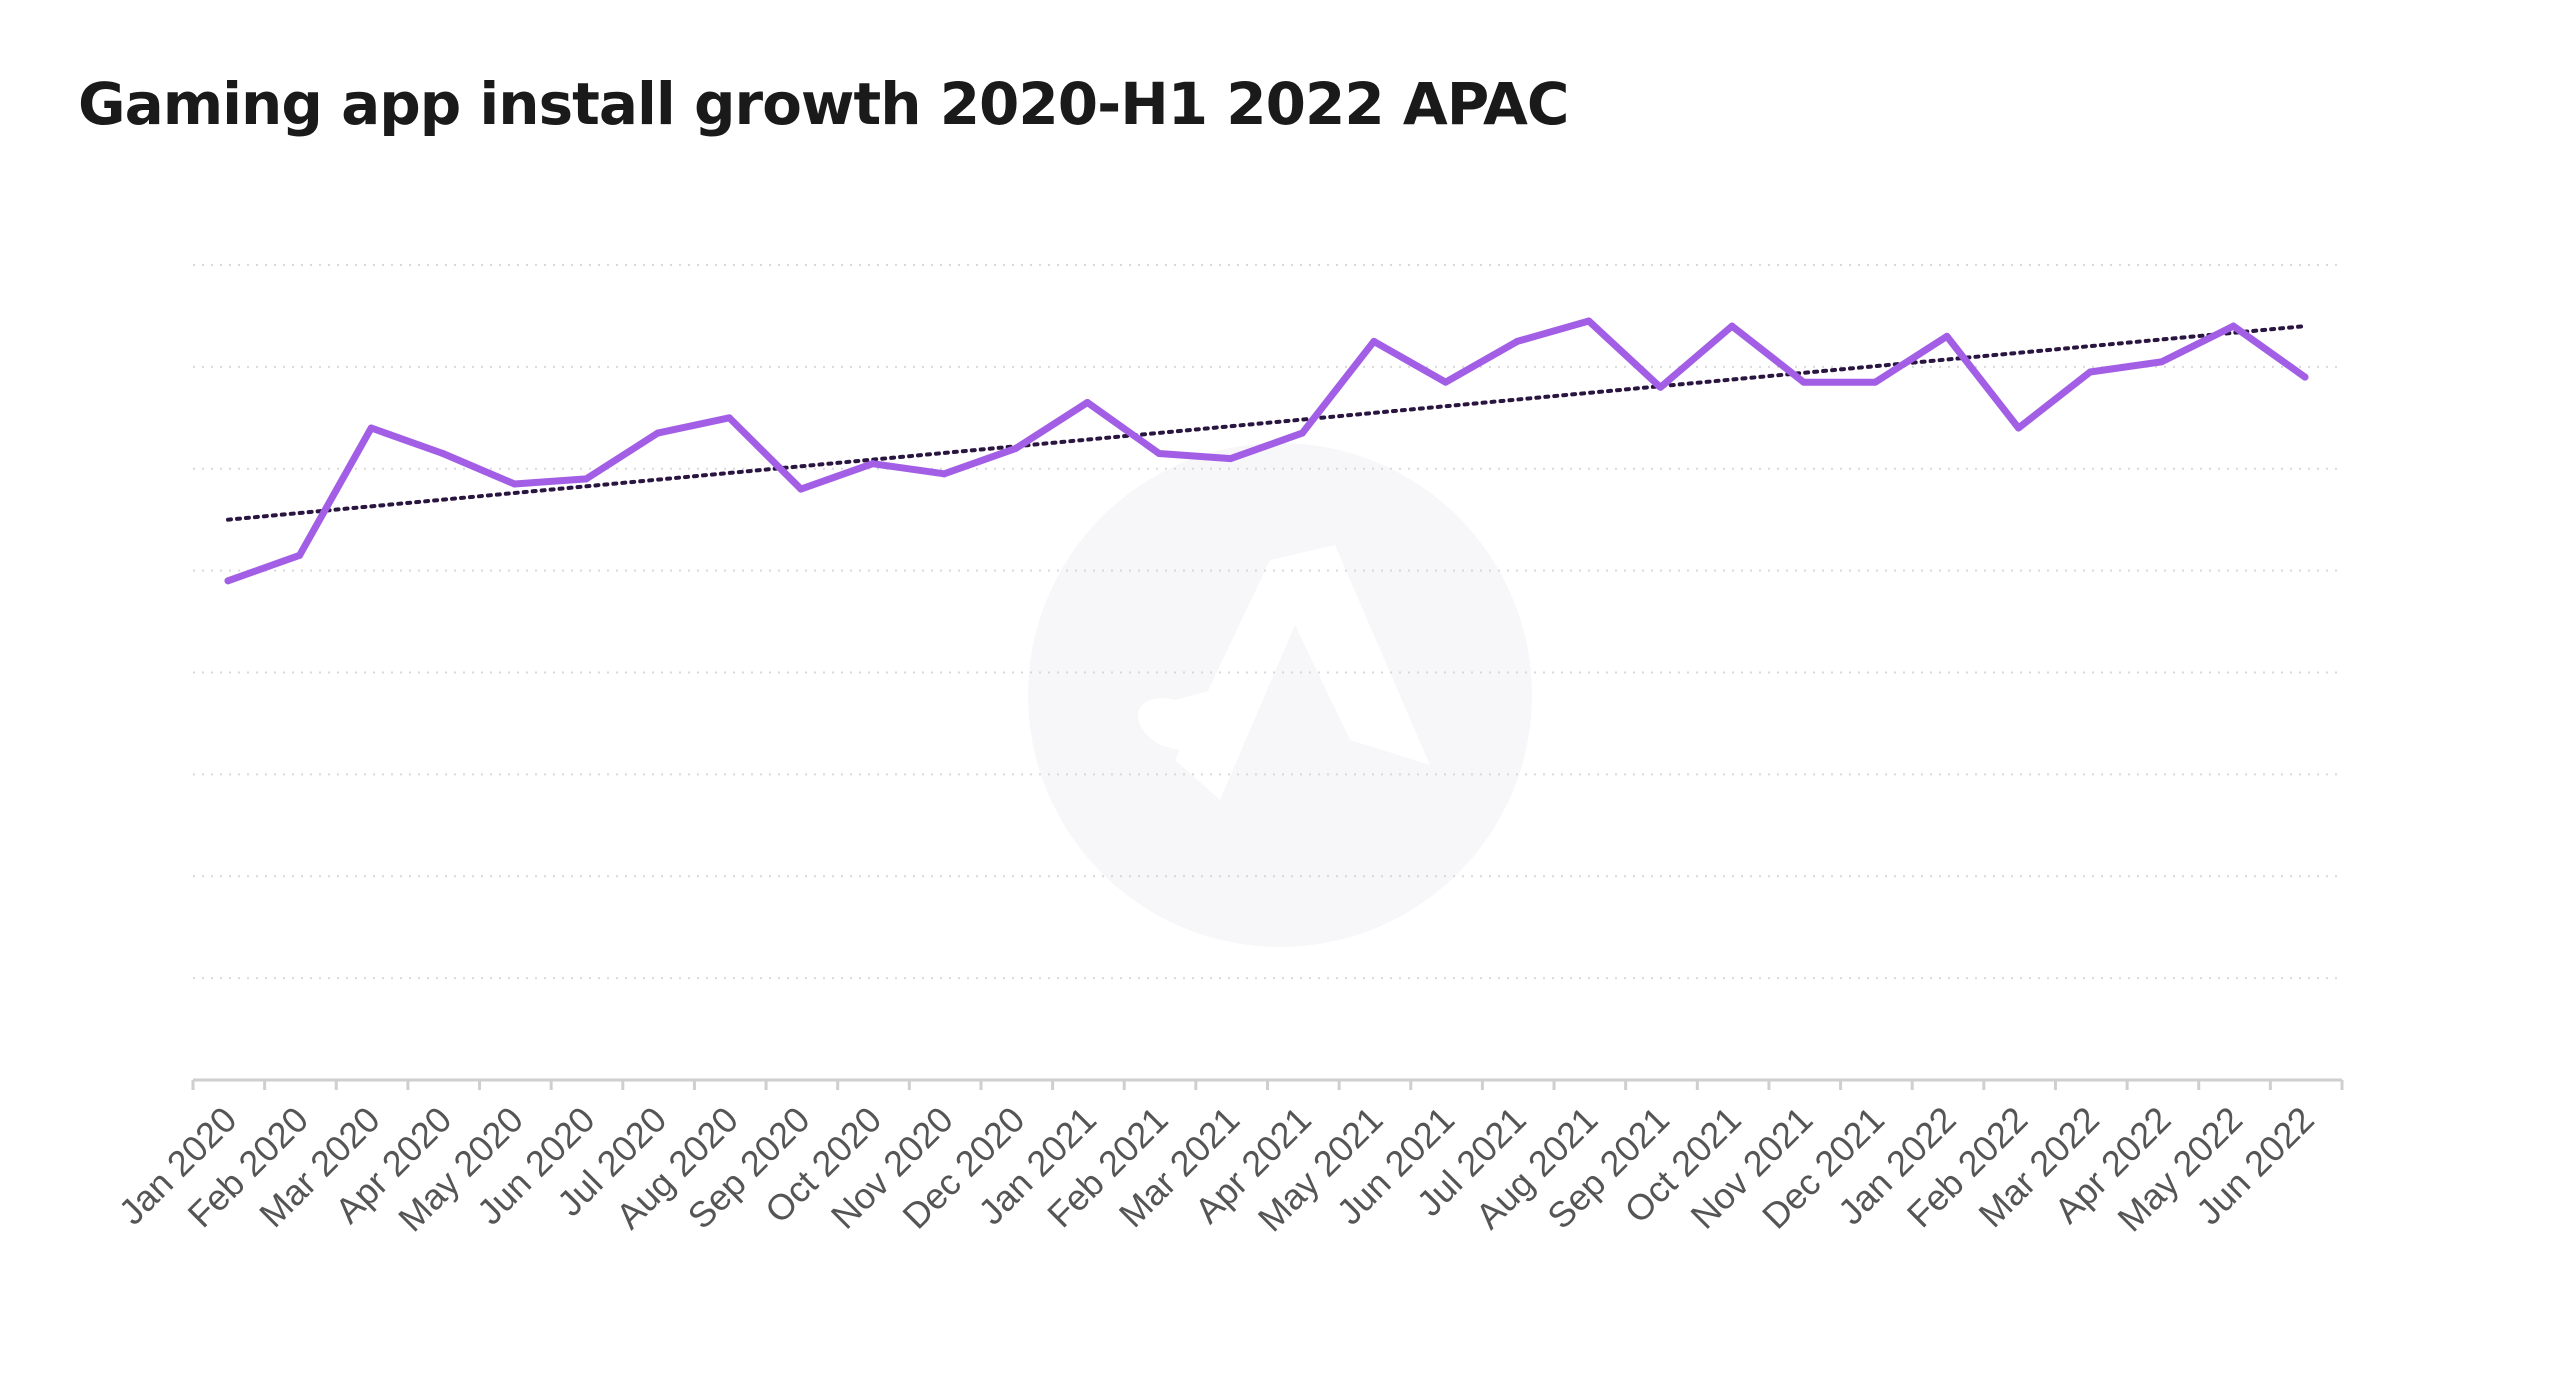  Describe the element at coordinates (1280, 695) in the screenshot. I see `watermark-logo` at that location.